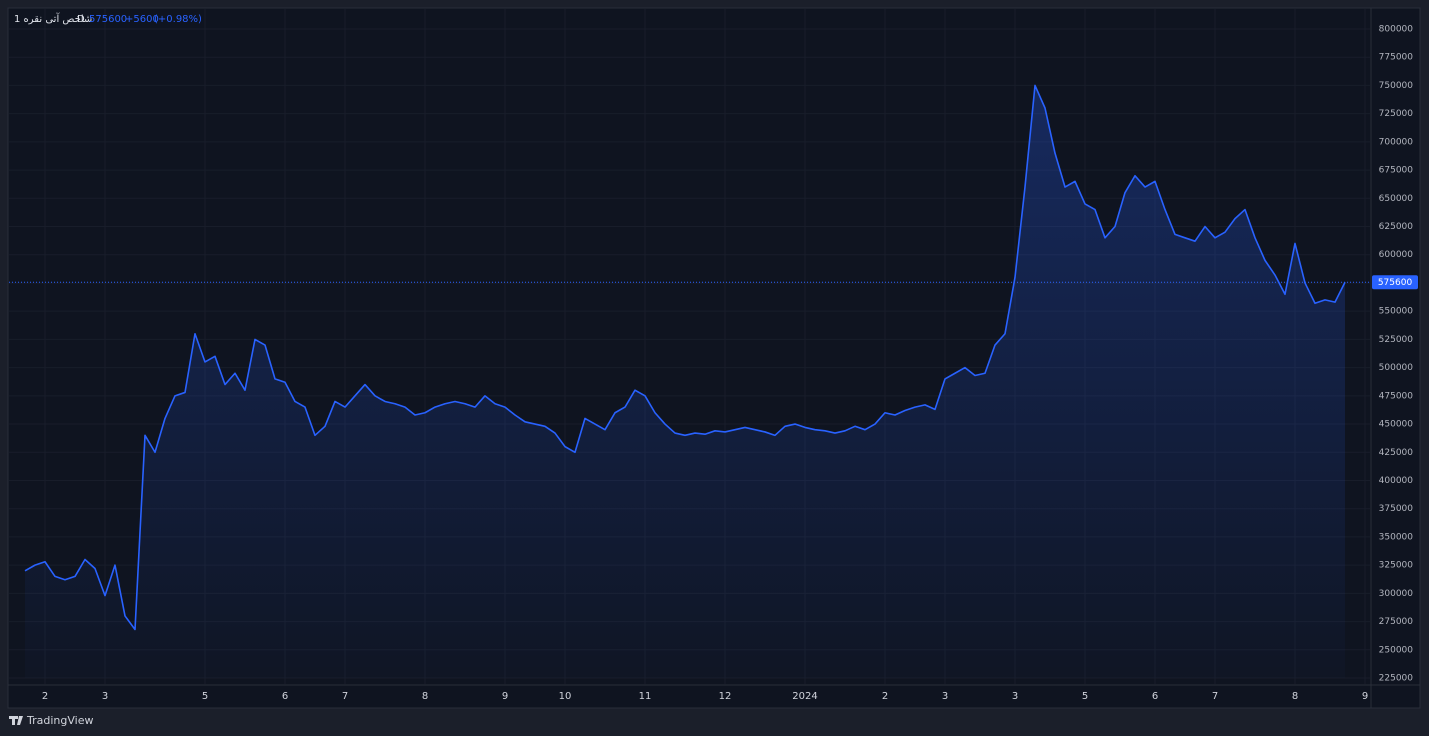  Describe the element at coordinates (178, 19) in the screenshot. I see `change-percent: (+0.98%)` at that location.